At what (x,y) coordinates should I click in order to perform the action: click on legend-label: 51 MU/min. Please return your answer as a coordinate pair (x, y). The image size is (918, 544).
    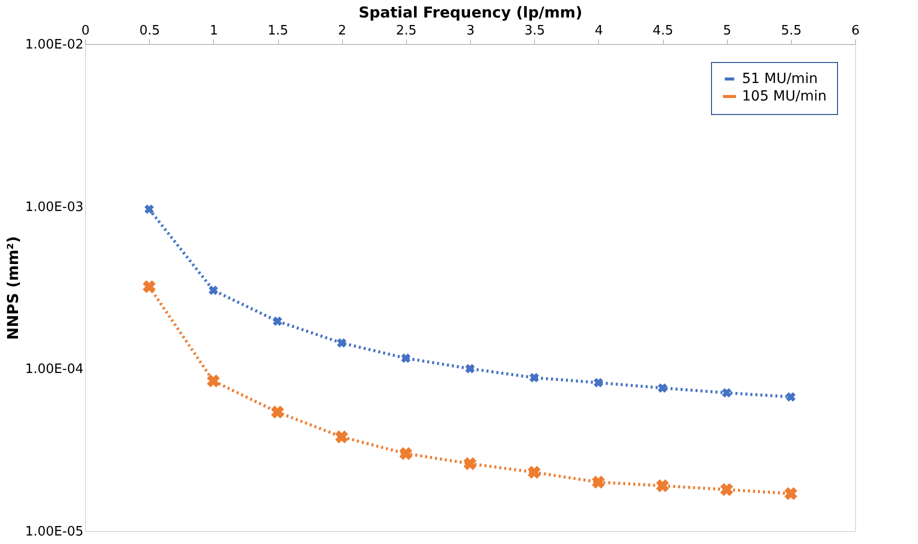
    Looking at the image, I should click on (780, 79).